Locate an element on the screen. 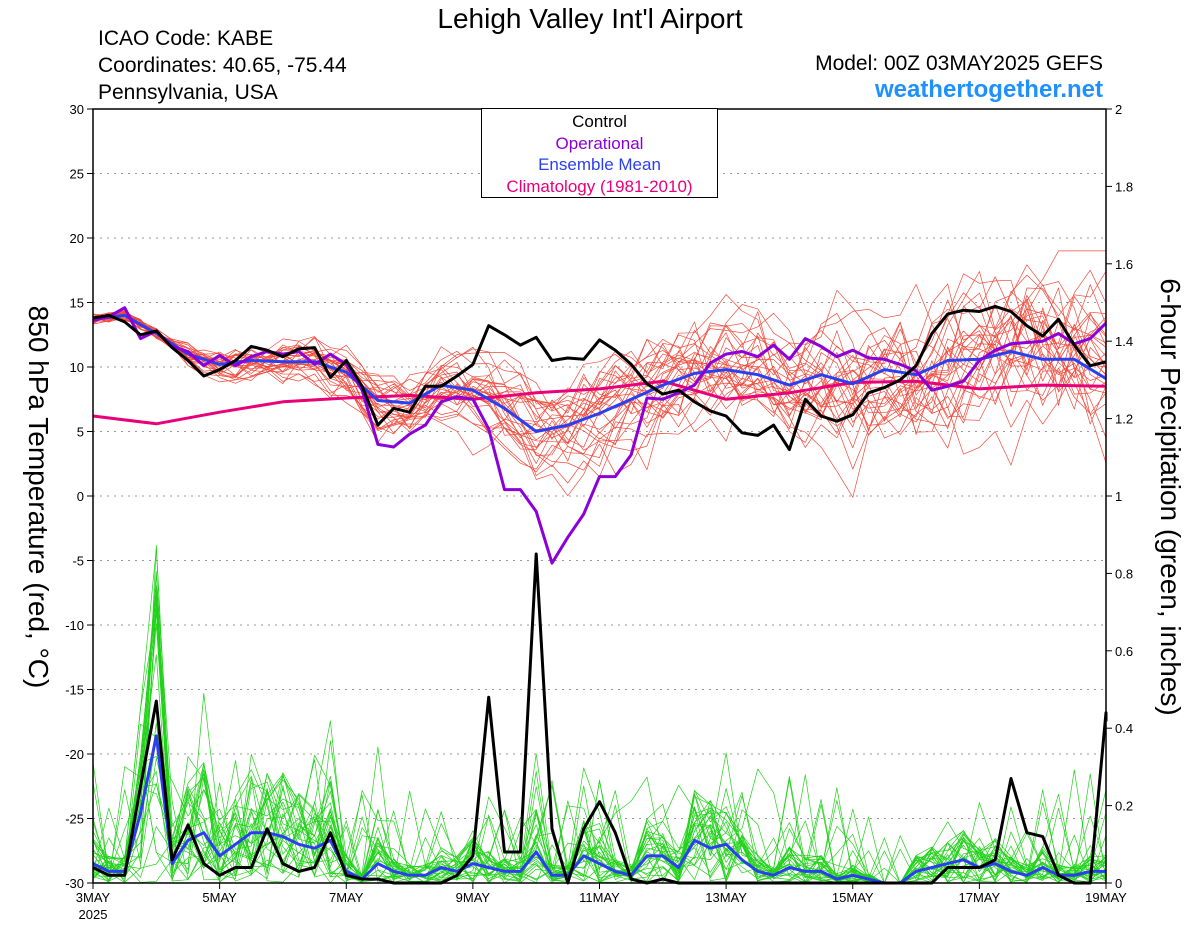 This screenshot has width=1200, height=927. x-tick-label: 13MAY is located at coordinates (726, 897).